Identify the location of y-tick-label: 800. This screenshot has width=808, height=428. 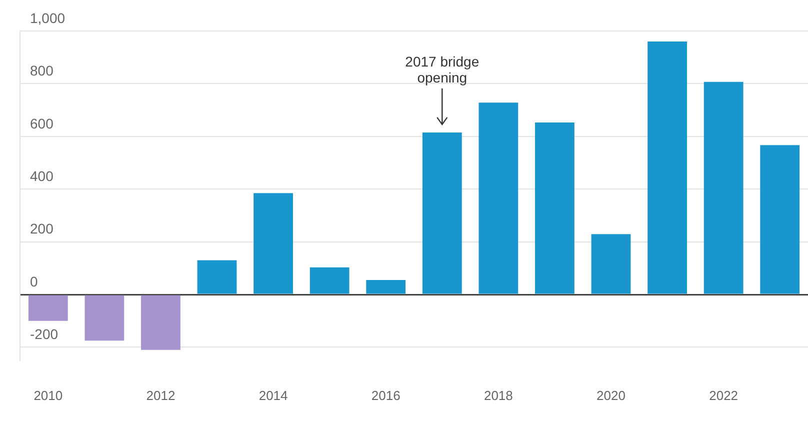
(42, 70).